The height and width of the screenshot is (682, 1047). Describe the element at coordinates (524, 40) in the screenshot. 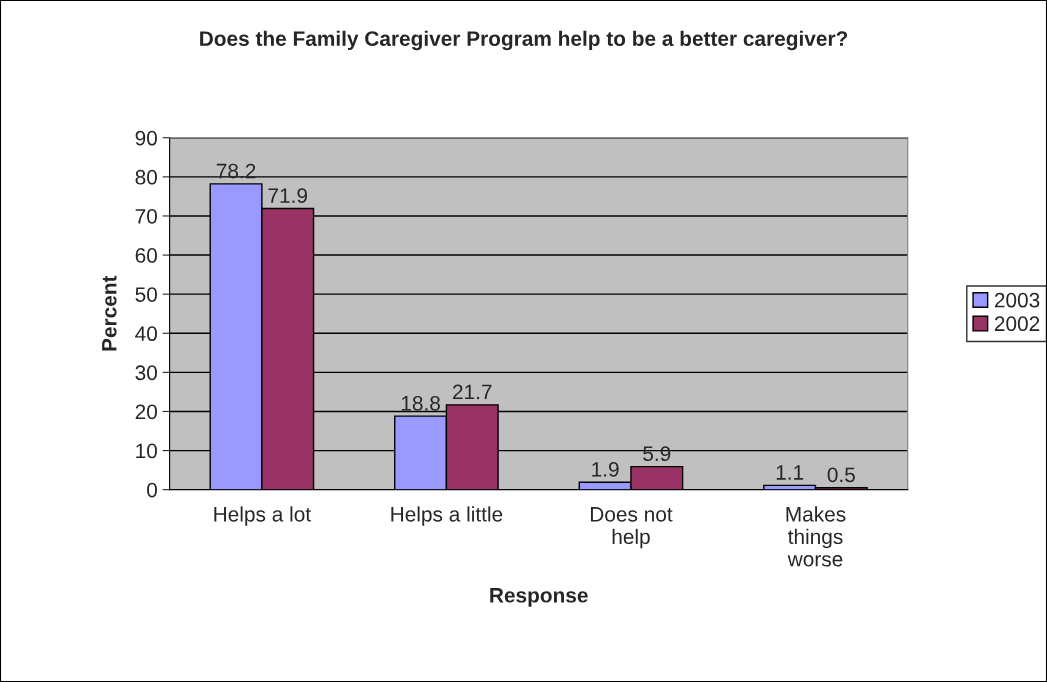

I see `chart-title: Does the Family Caregiver Program help to be a better caregiver?` at that location.